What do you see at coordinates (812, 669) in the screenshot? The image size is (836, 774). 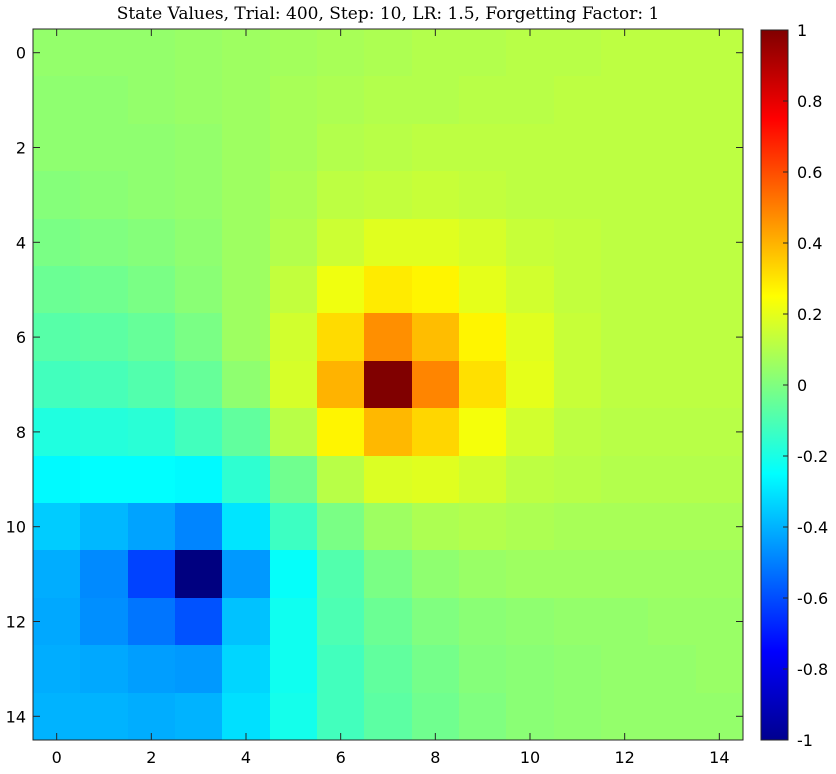 I see `colorbar-tick-label: -0.8` at bounding box center [812, 669].